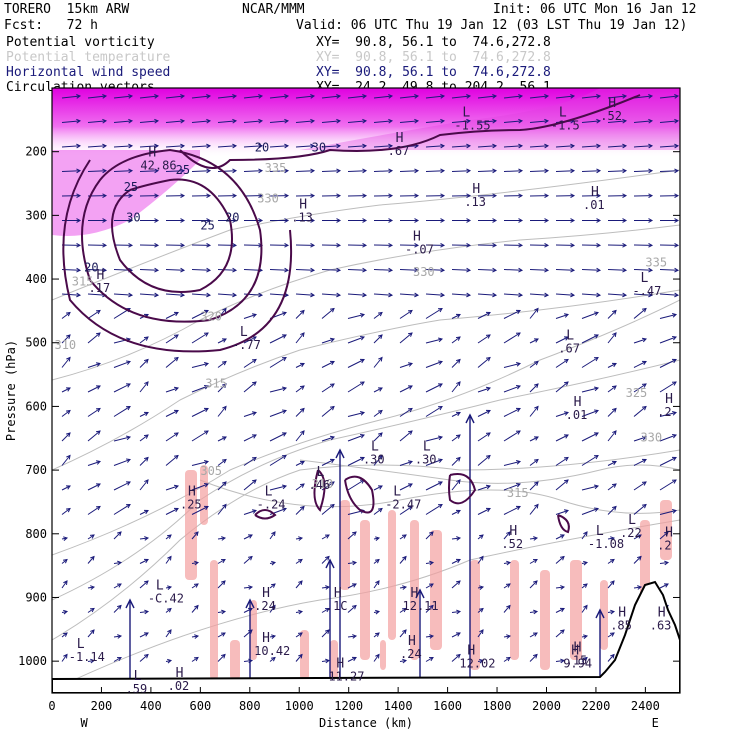 The height and width of the screenshot is (740, 740). Describe the element at coordinates (439, 496) in the screenshot. I see `theta-contour` at that location.